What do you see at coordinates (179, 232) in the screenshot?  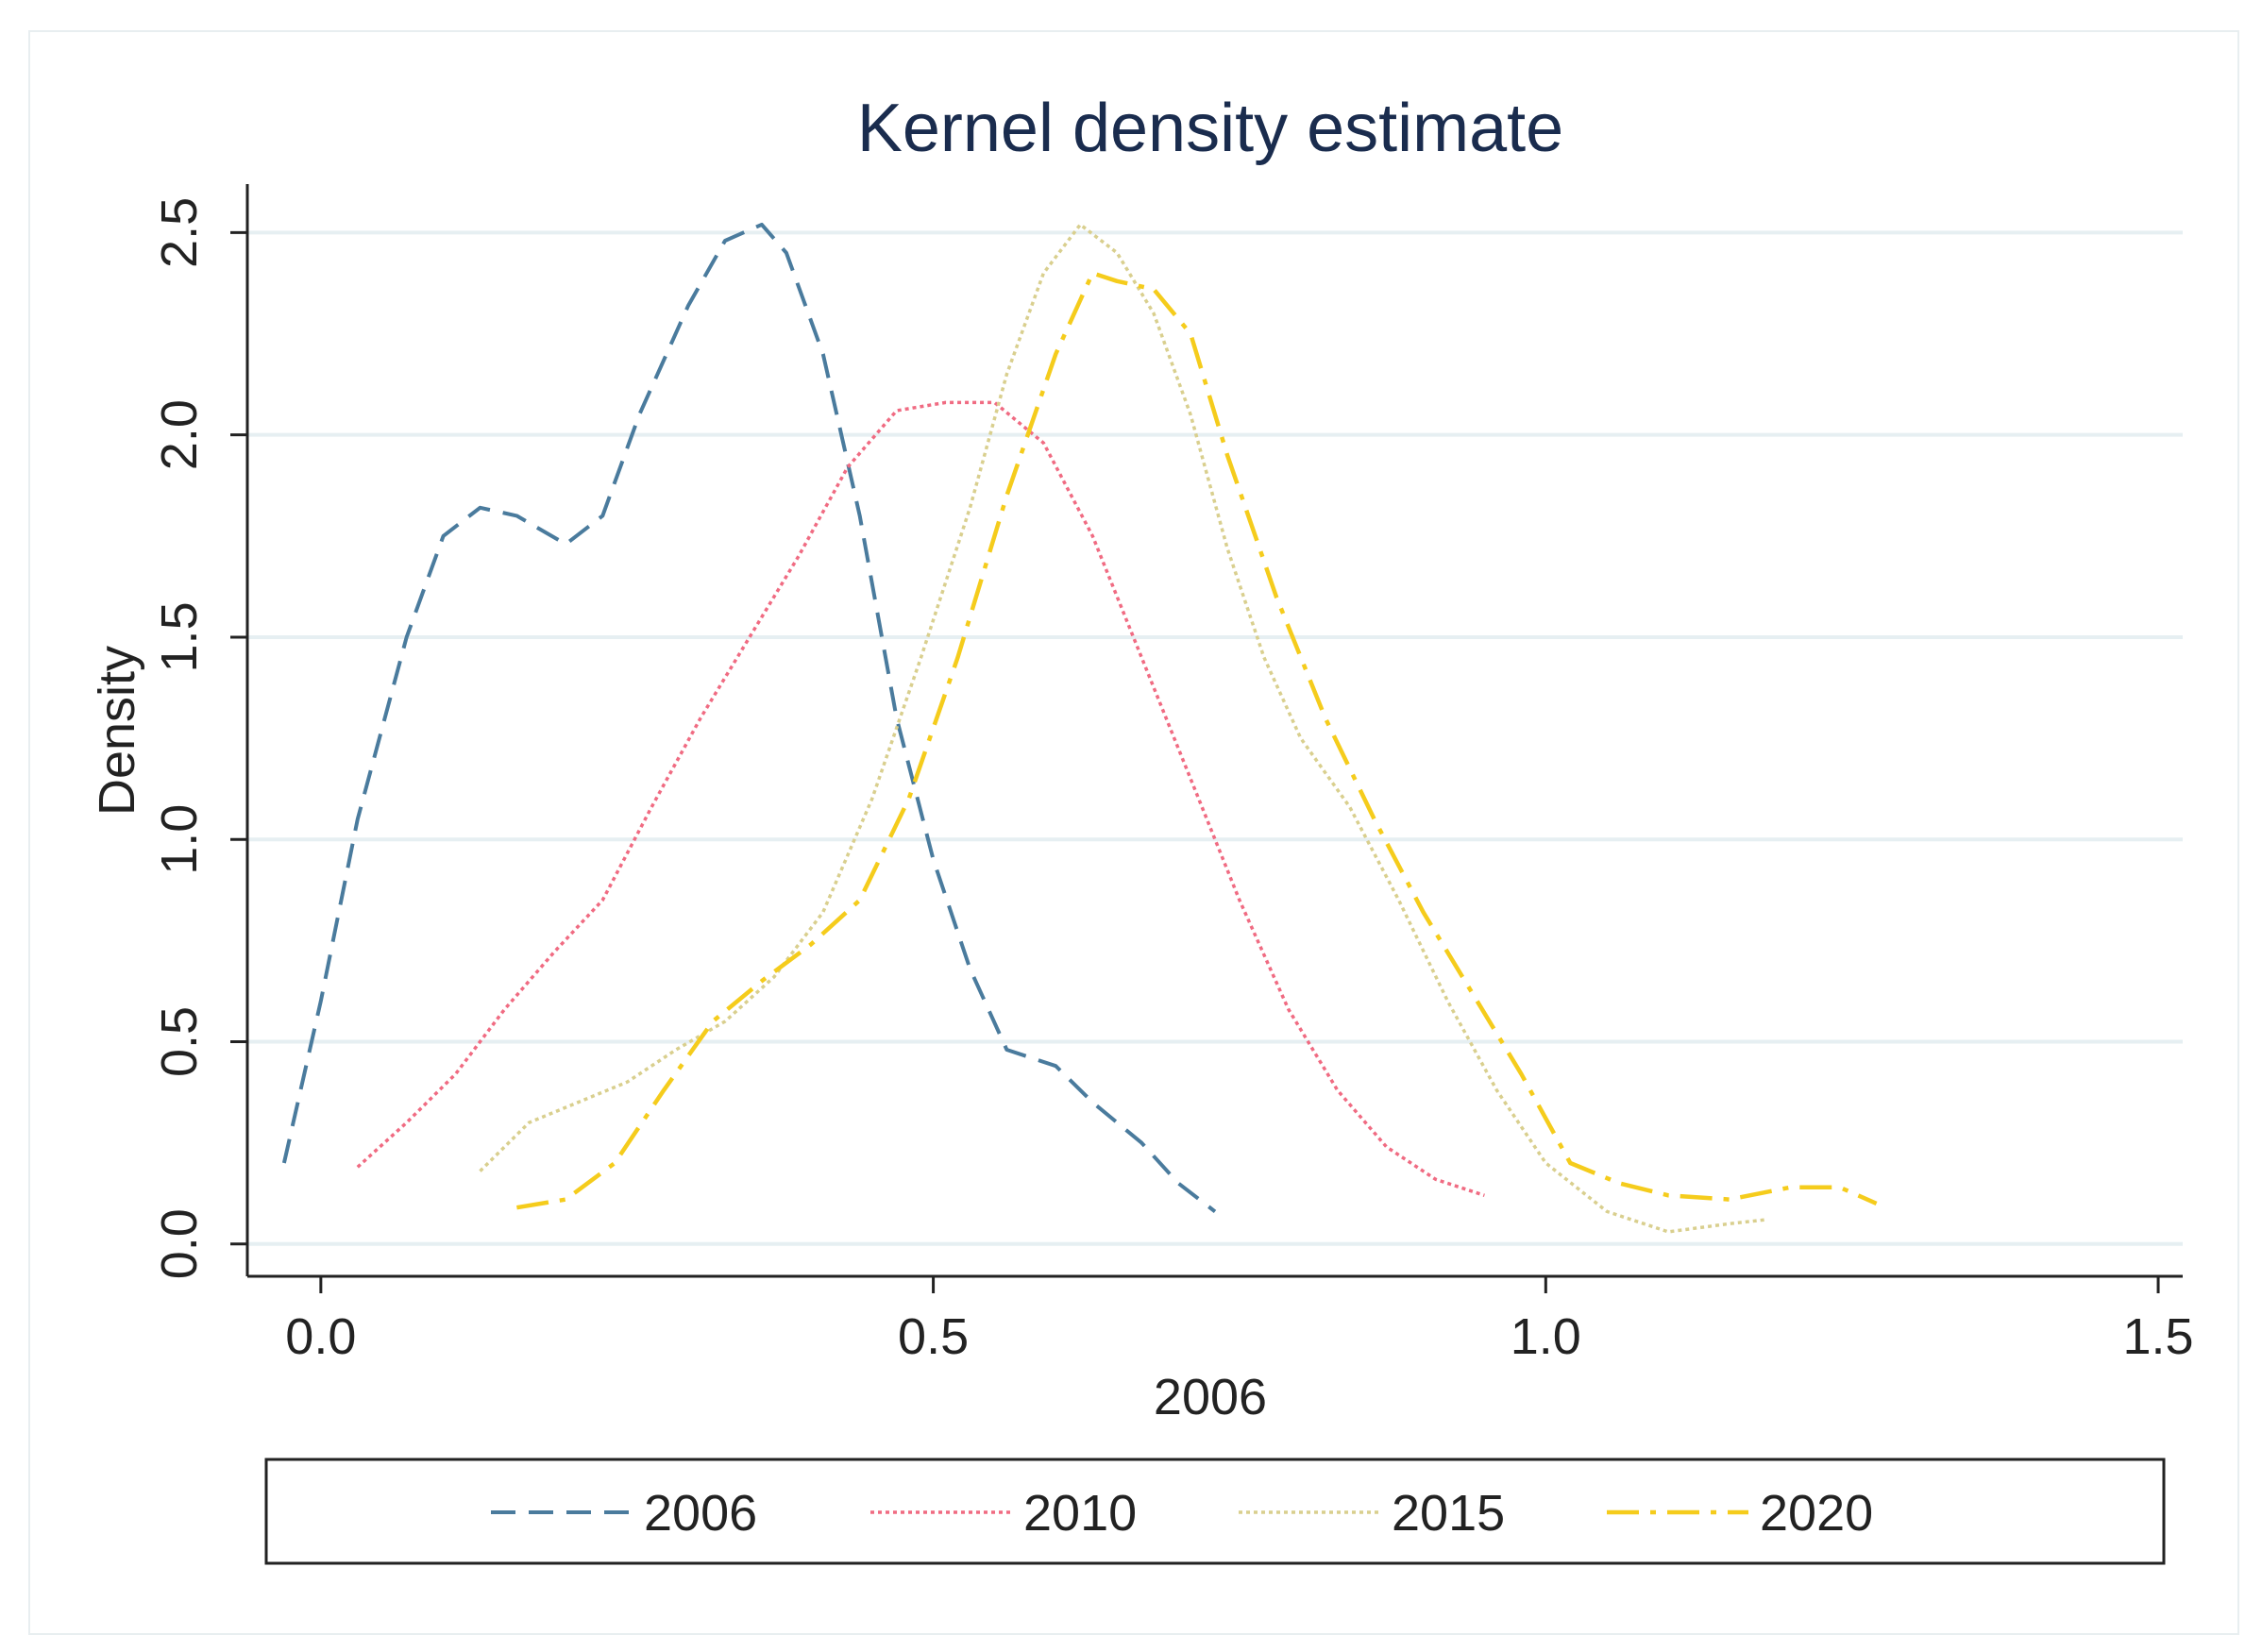 I see `y-tick-label: 2.5` at bounding box center [179, 232].